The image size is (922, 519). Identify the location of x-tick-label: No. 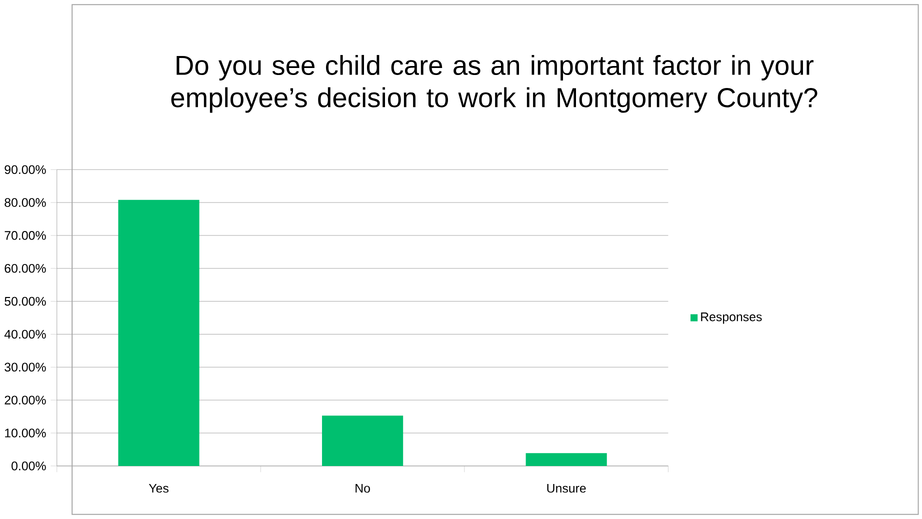
(363, 488).